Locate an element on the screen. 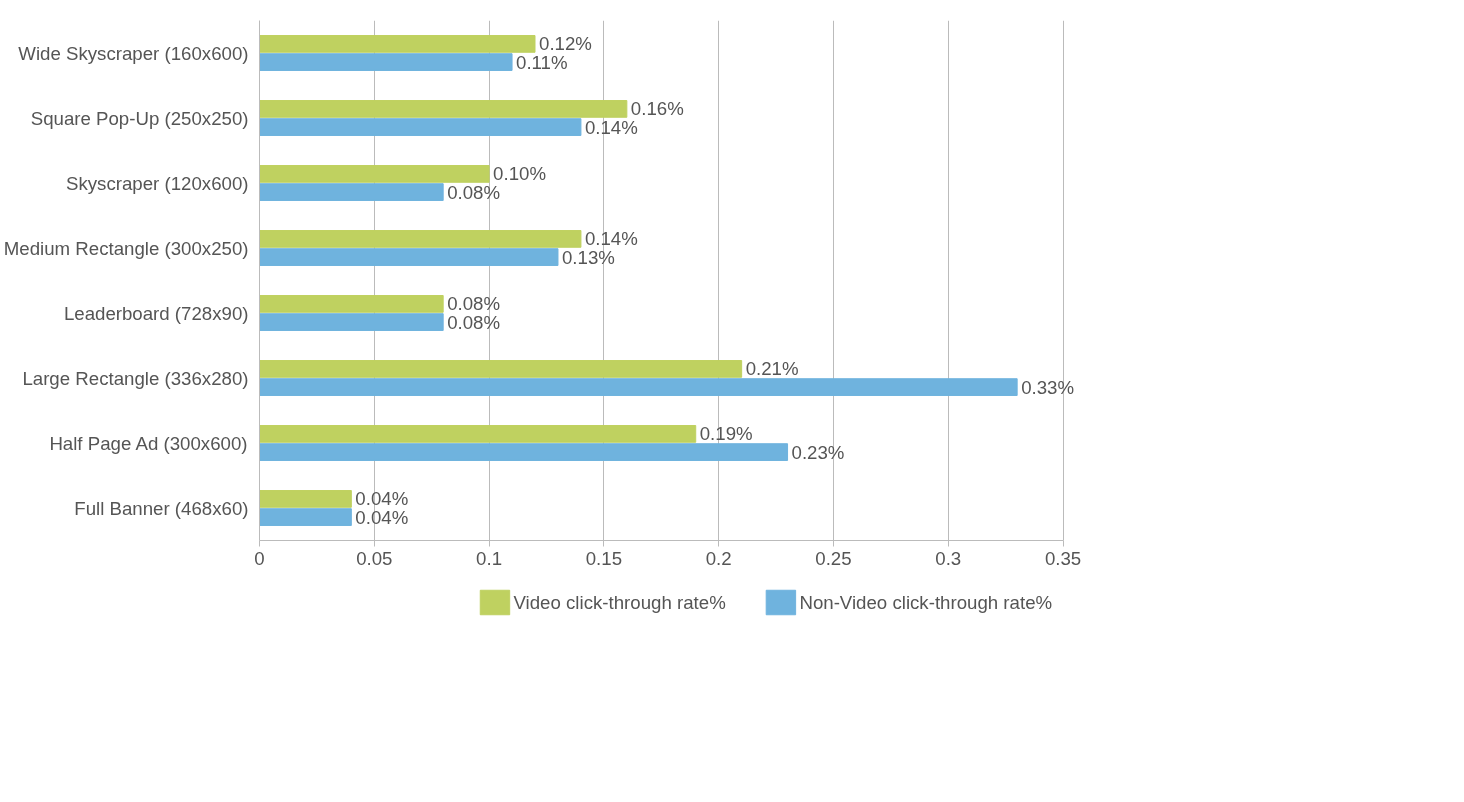  data-label: 0.33% is located at coordinates (1048, 387).